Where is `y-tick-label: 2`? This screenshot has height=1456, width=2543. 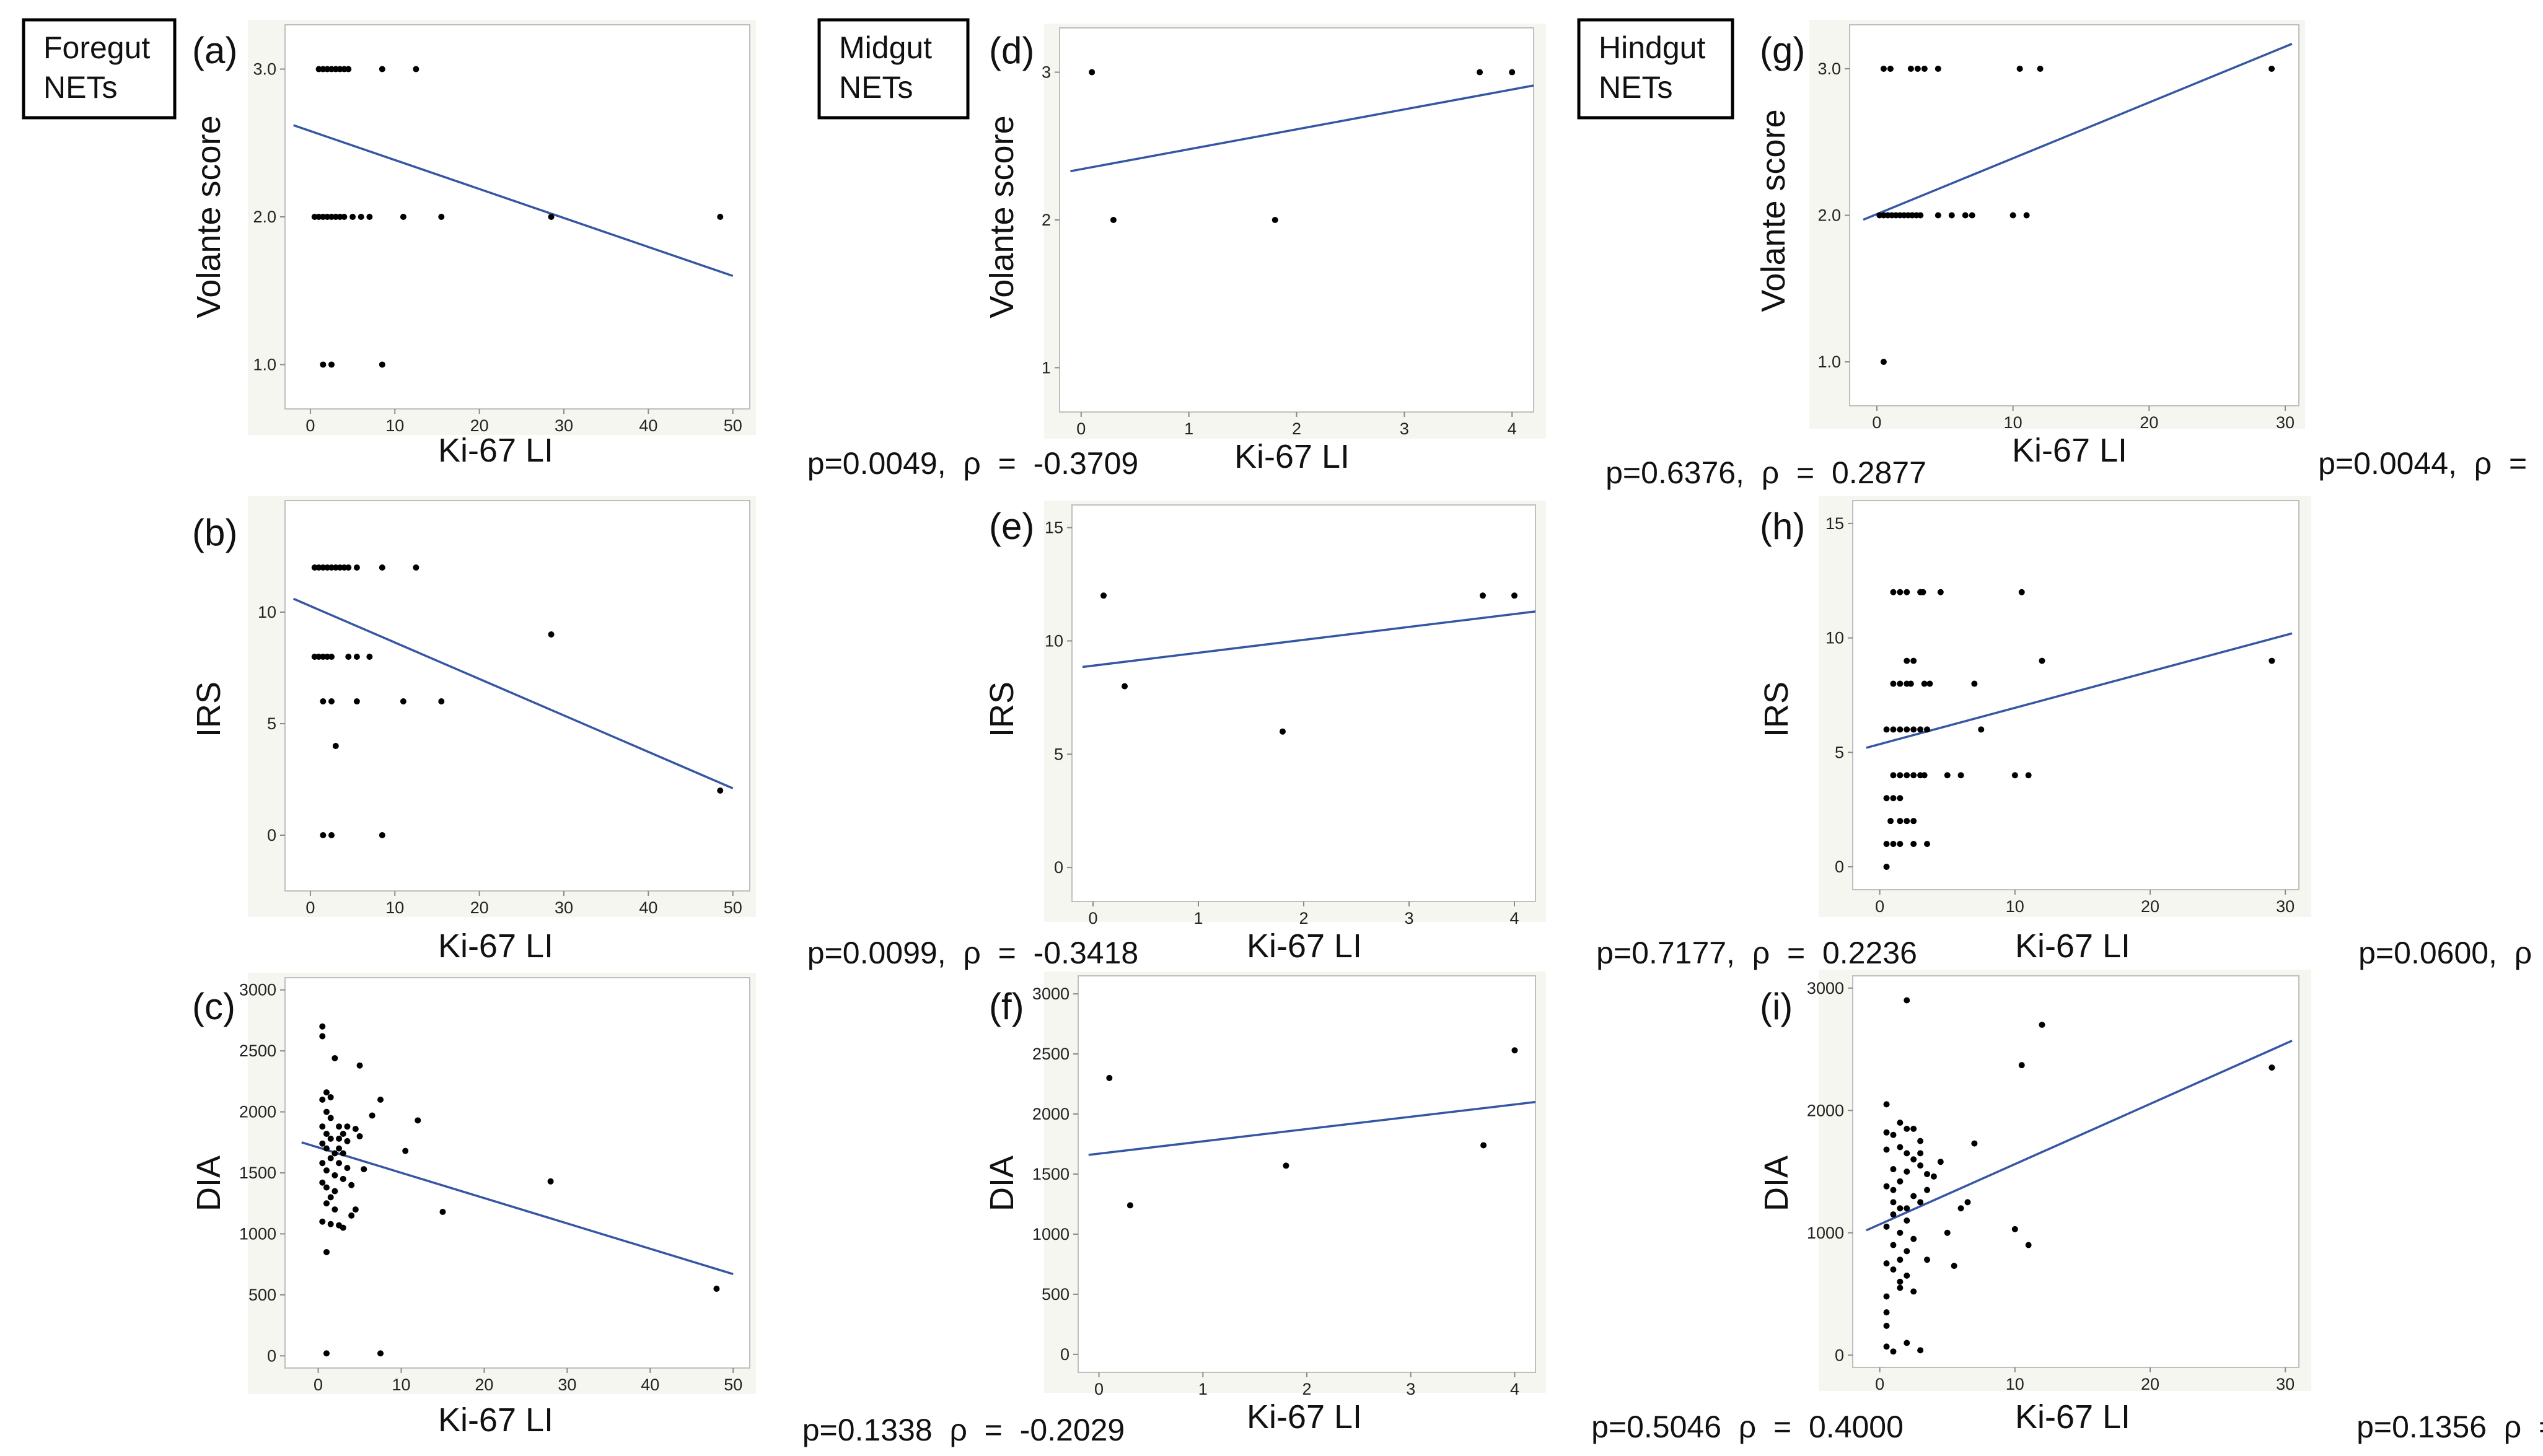
y-tick-label: 2 is located at coordinates (1046, 220).